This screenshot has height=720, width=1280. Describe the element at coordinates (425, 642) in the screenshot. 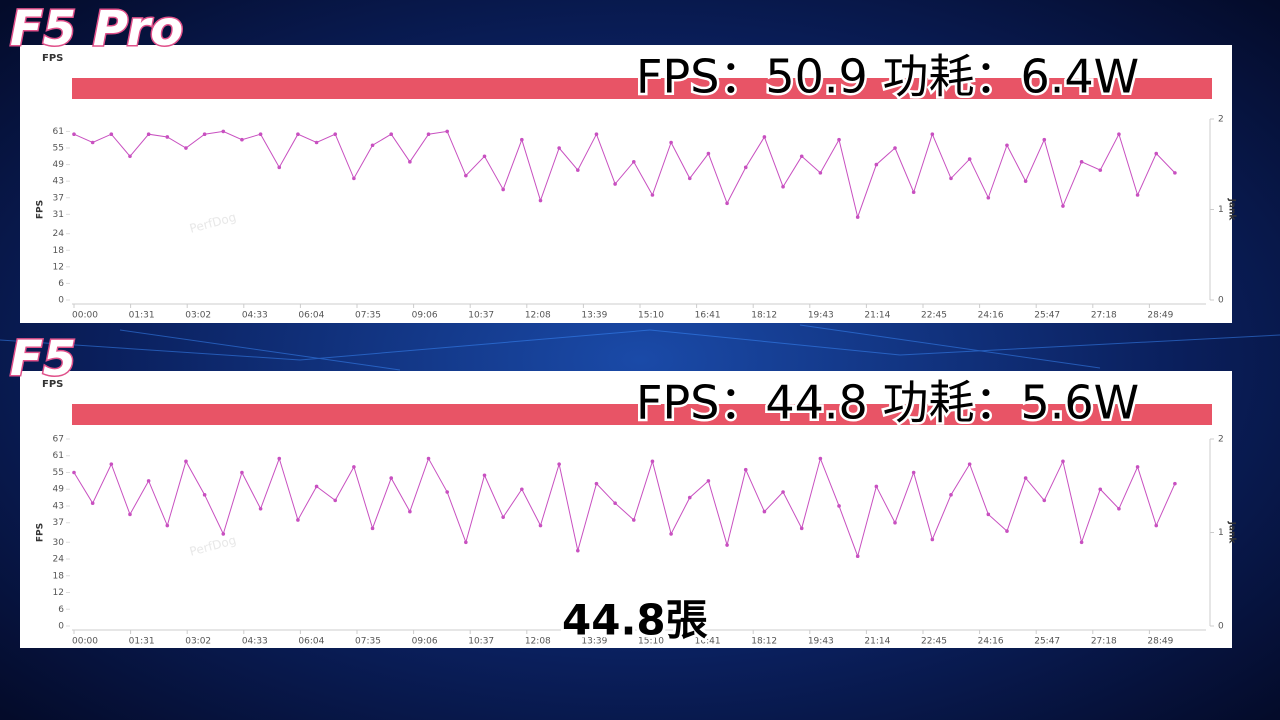

I see `x-tick-label: 09:06` at that location.